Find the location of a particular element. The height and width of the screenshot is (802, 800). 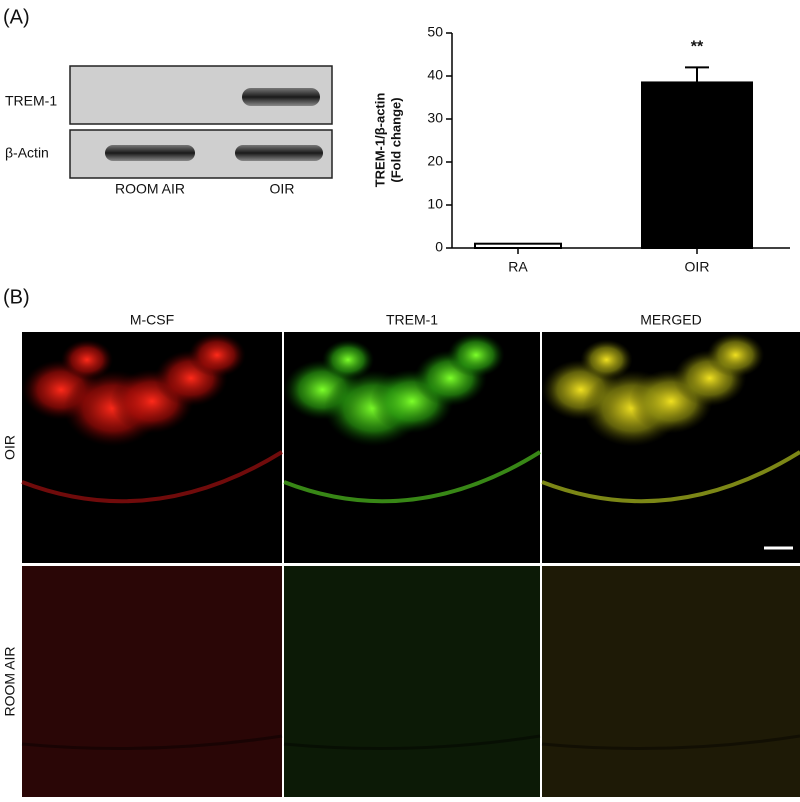

x-tick-label: RA is located at coordinates (518, 267).